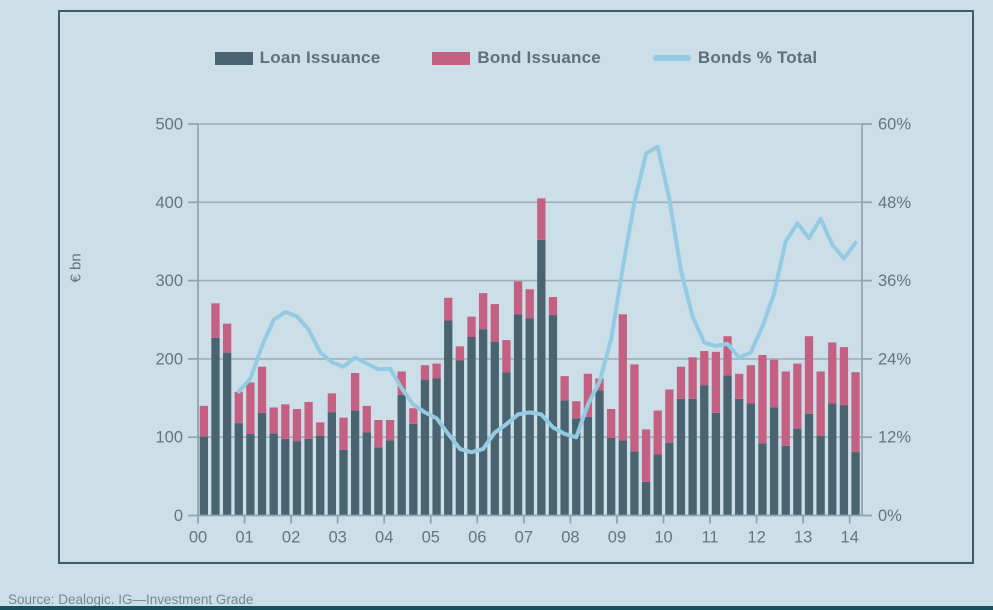 The height and width of the screenshot is (610, 993). I want to click on y-tick-label-right: 0%, so click(890, 516).